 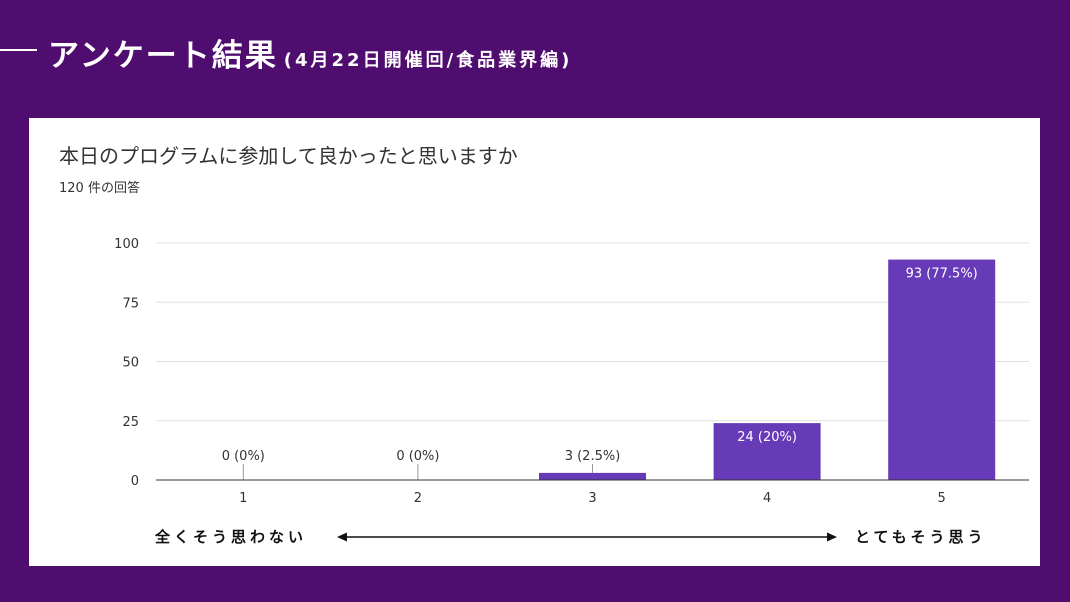 I want to click on page-title: アンケート結果, so click(x=163, y=56).